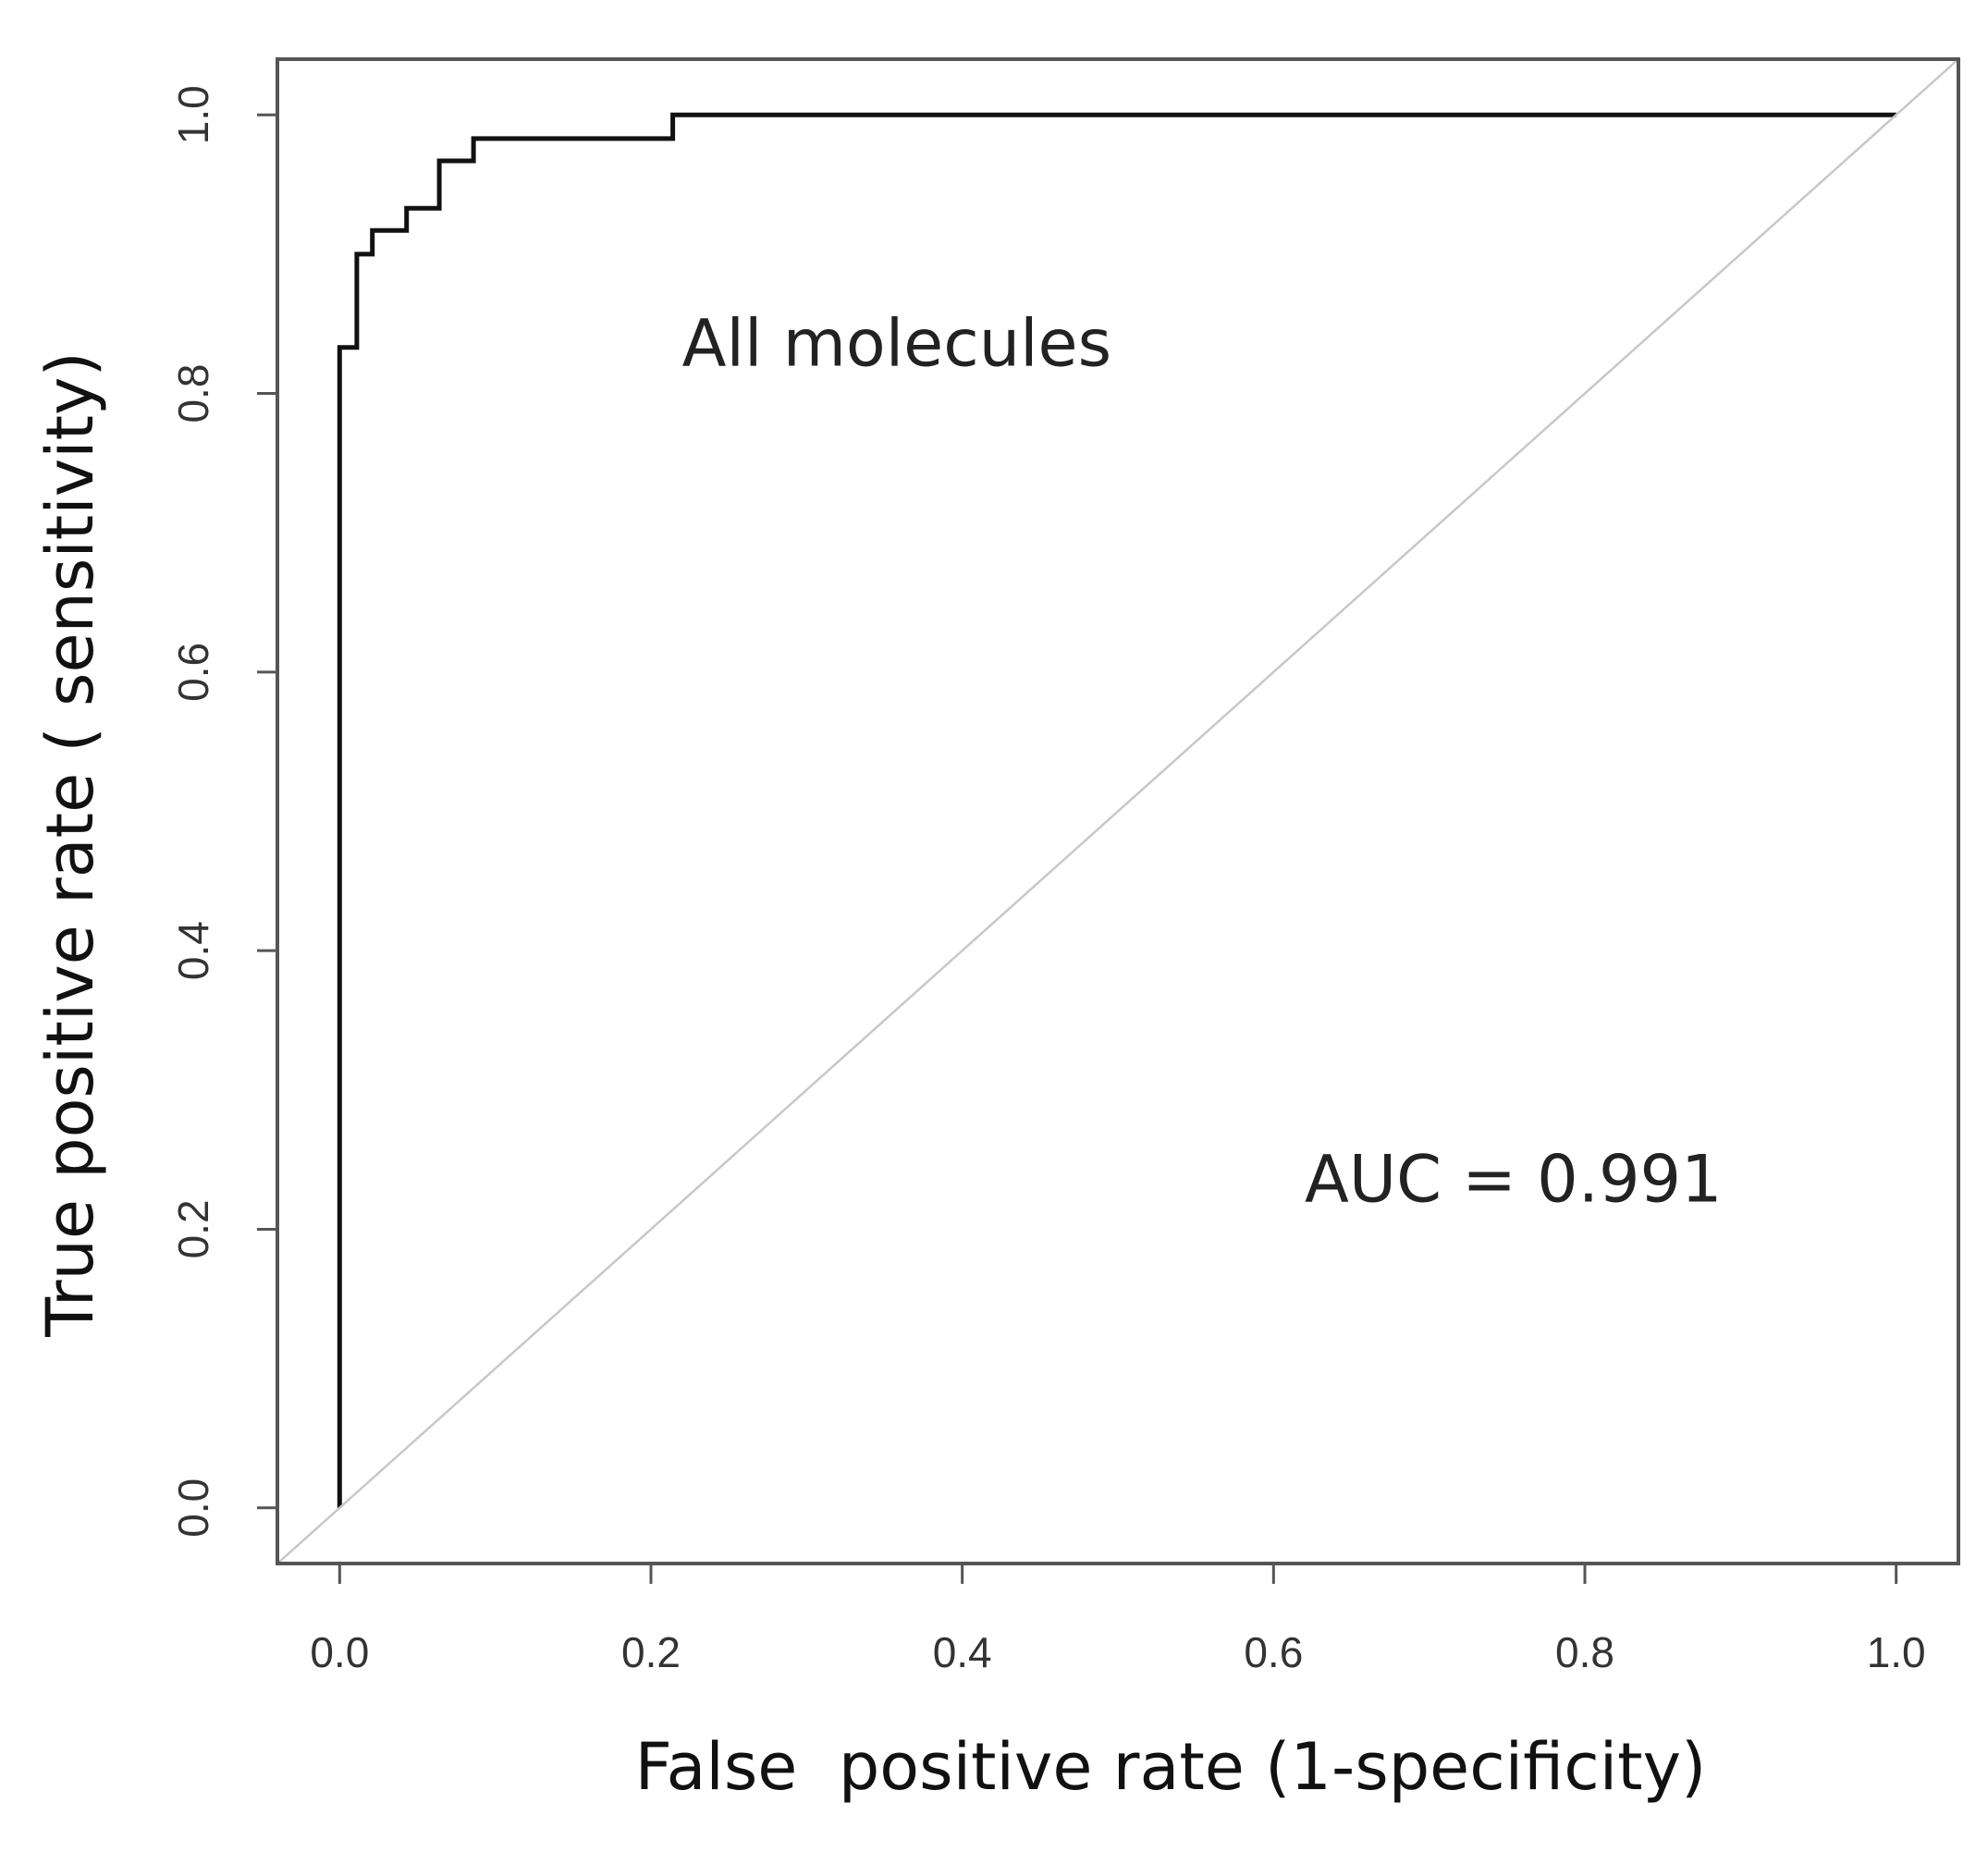  I want to click on annotation-series-label: All molecules, so click(896, 343).